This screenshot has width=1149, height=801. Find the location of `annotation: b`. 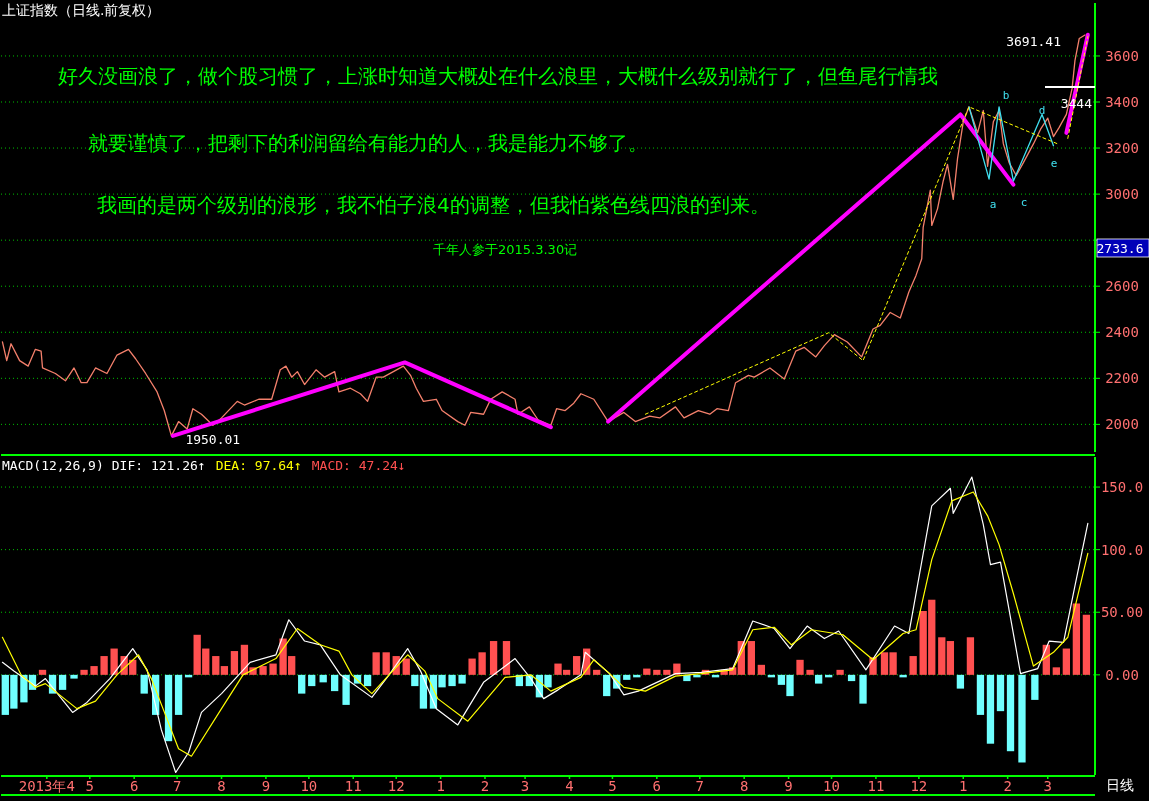

annotation: b is located at coordinates (1006, 95).